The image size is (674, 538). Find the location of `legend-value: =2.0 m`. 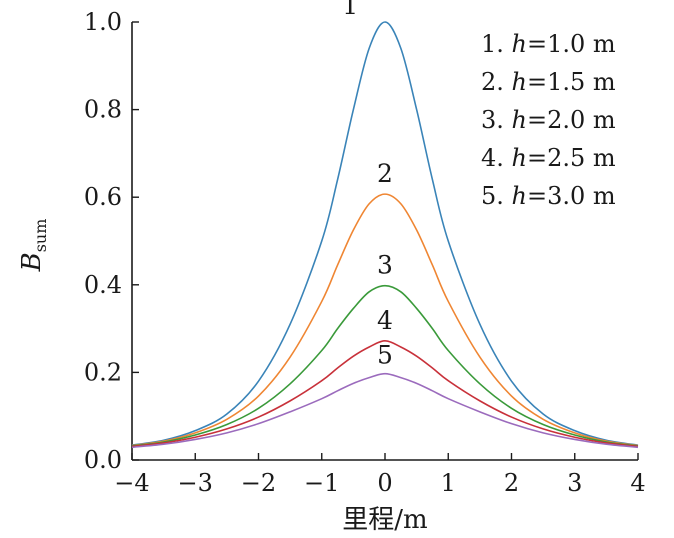

legend-value: =2.0 m is located at coordinates (571, 120).